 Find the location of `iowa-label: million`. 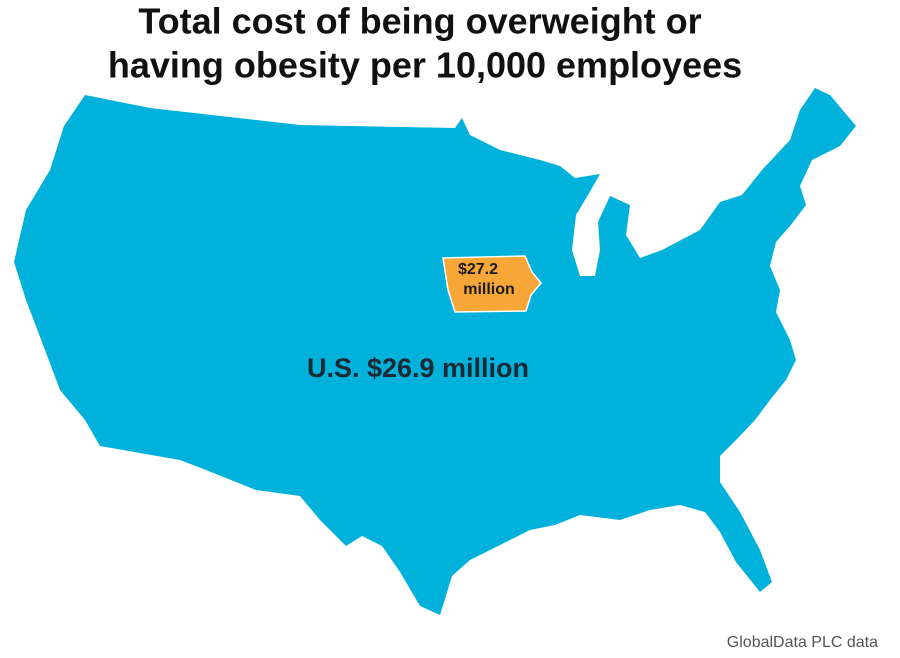

iowa-label: million is located at coordinates (489, 289).